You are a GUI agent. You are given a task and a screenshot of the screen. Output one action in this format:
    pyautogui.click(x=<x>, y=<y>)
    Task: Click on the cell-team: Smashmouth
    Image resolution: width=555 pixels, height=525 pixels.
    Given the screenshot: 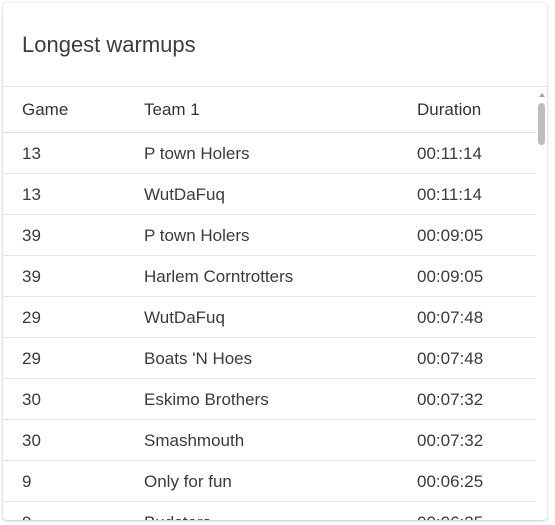 What is the action you would take?
    pyautogui.click(x=194, y=440)
    